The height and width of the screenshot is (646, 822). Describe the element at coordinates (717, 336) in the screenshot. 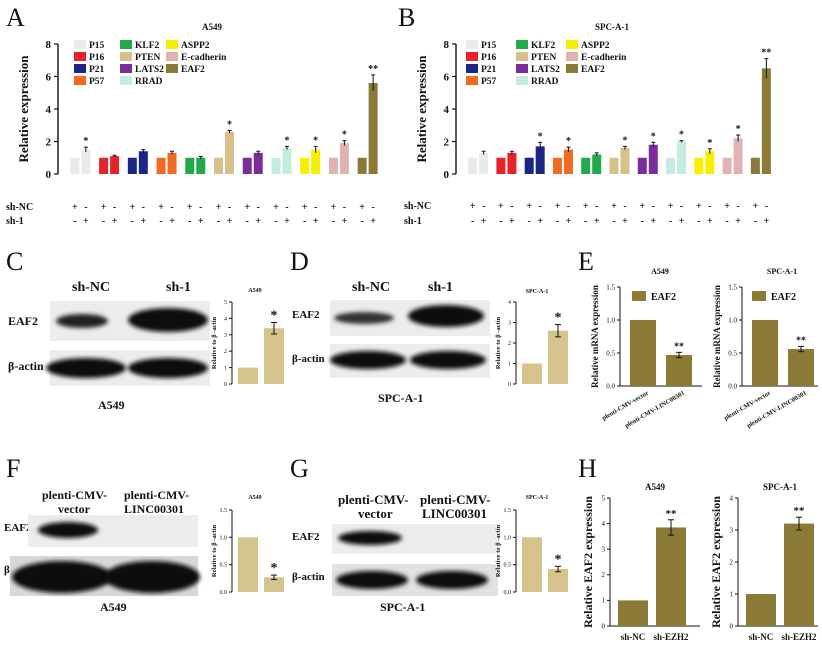

I see `chart-e2-ylabel: Relative mRNA expression` at that location.